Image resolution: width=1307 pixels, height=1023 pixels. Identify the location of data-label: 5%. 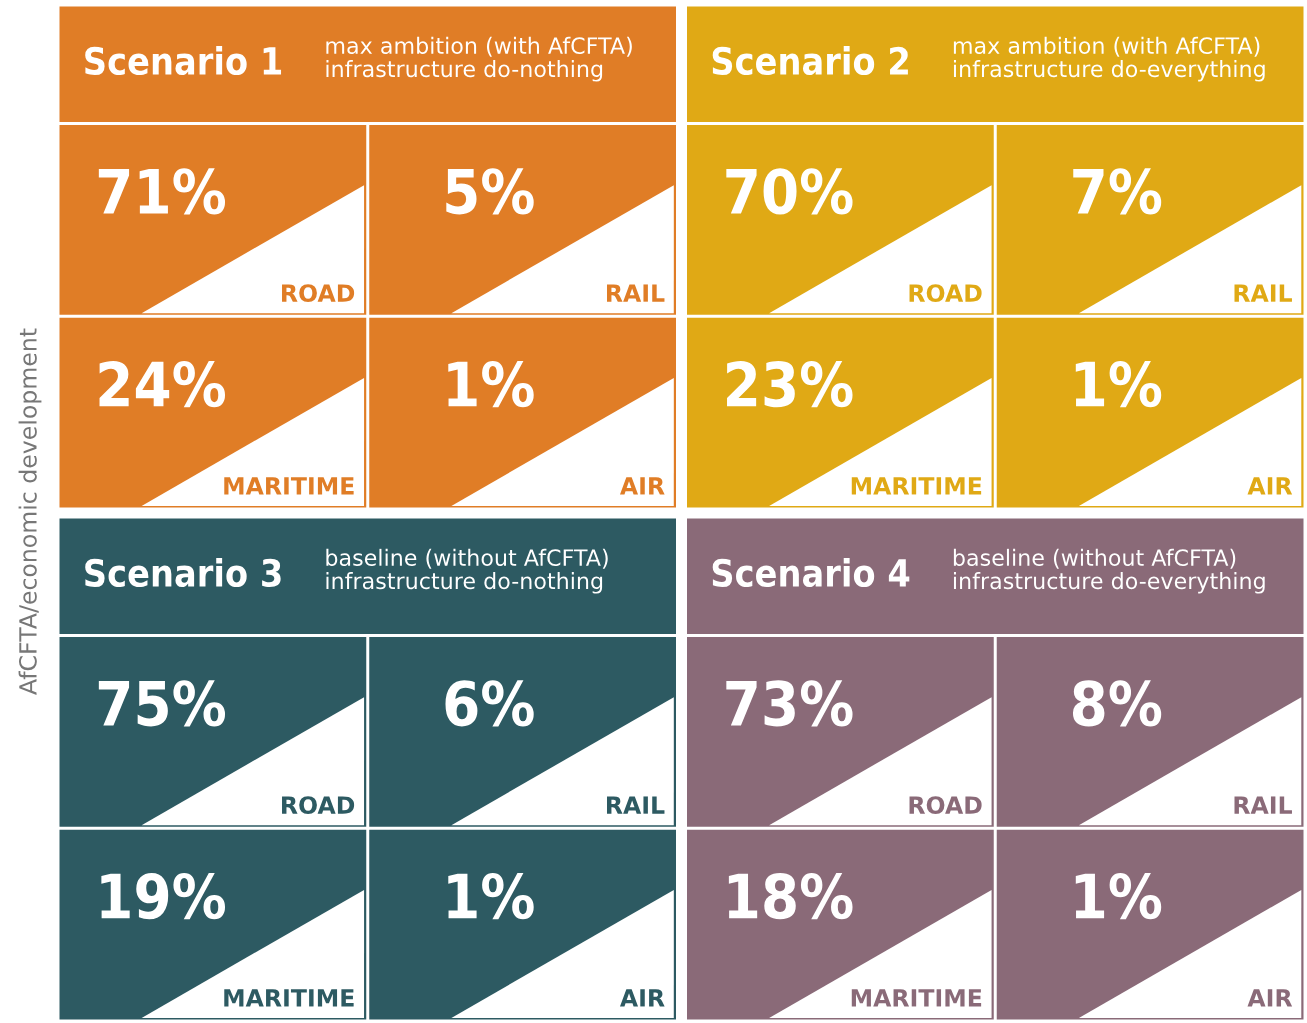
(490, 191).